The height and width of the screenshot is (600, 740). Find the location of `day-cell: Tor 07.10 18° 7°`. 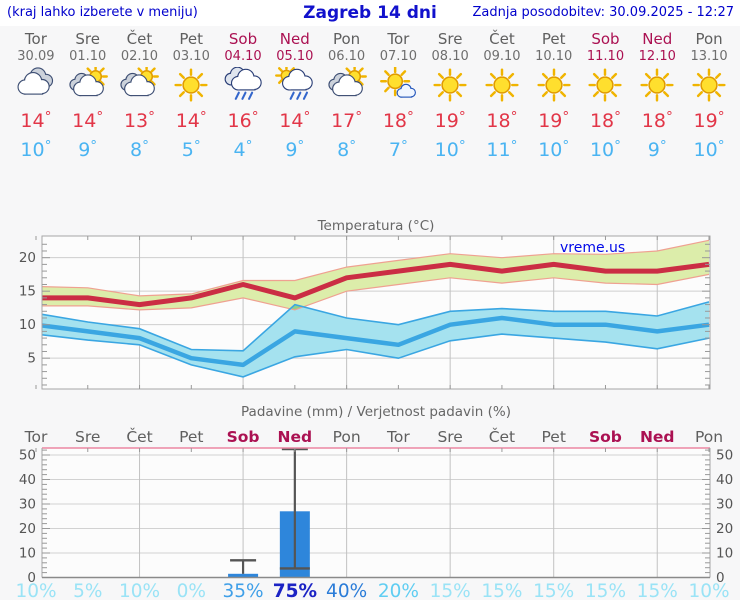

day-cell: Tor 07.10 18° 7° is located at coordinates (398, 97).